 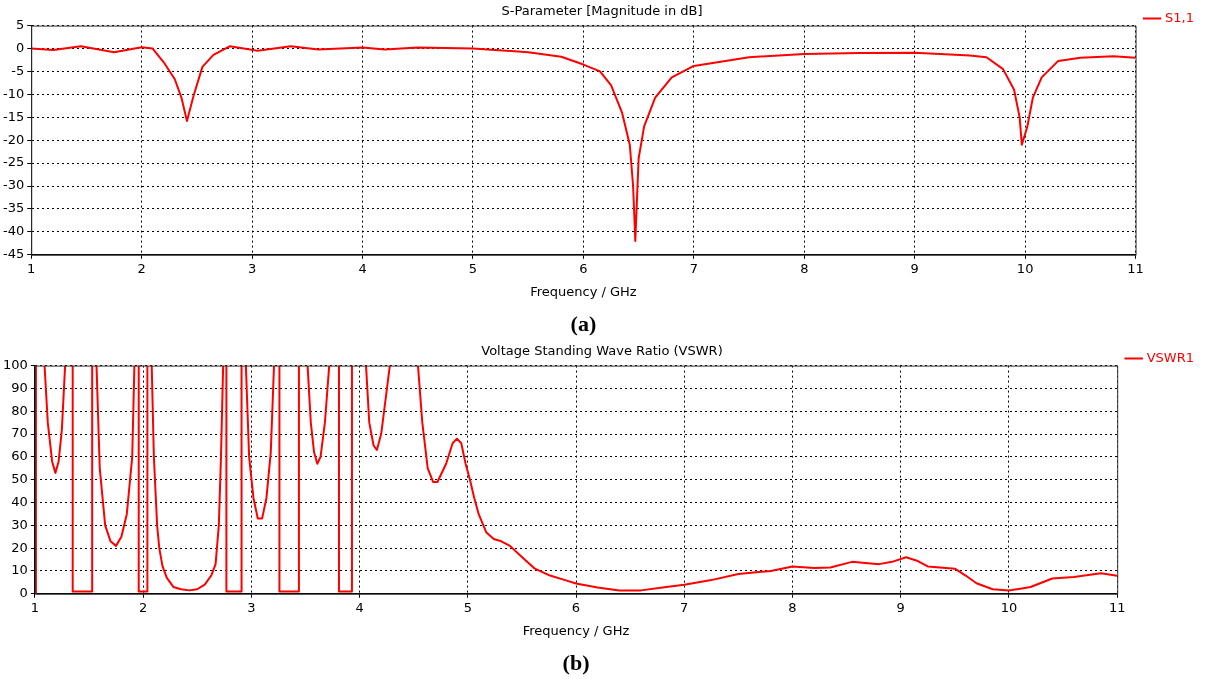 I want to click on y-tick-label: -45, so click(x=14, y=254).